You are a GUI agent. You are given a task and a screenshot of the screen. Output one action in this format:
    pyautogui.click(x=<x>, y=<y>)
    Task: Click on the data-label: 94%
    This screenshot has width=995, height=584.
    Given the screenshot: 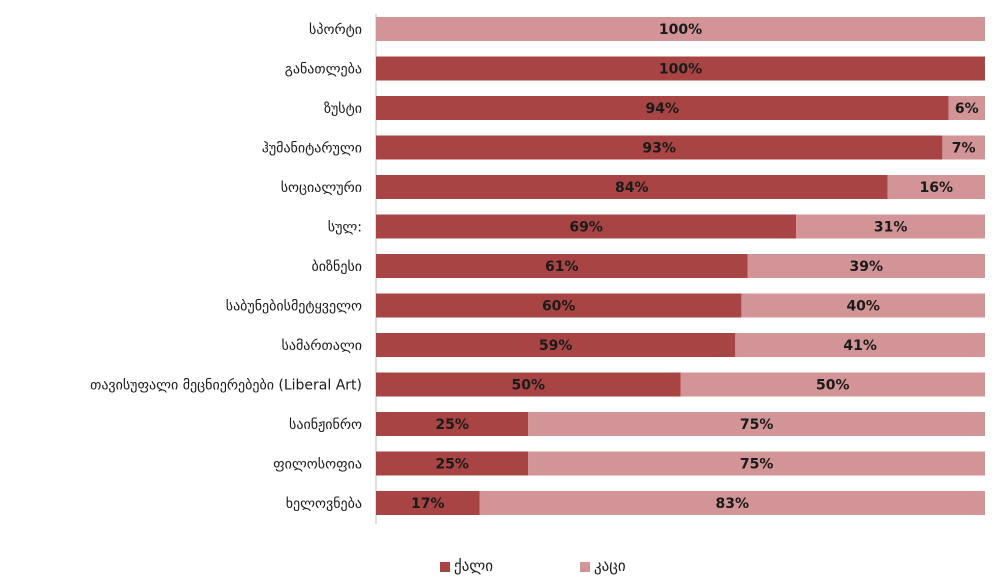 What is the action you would take?
    pyautogui.click(x=662, y=109)
    